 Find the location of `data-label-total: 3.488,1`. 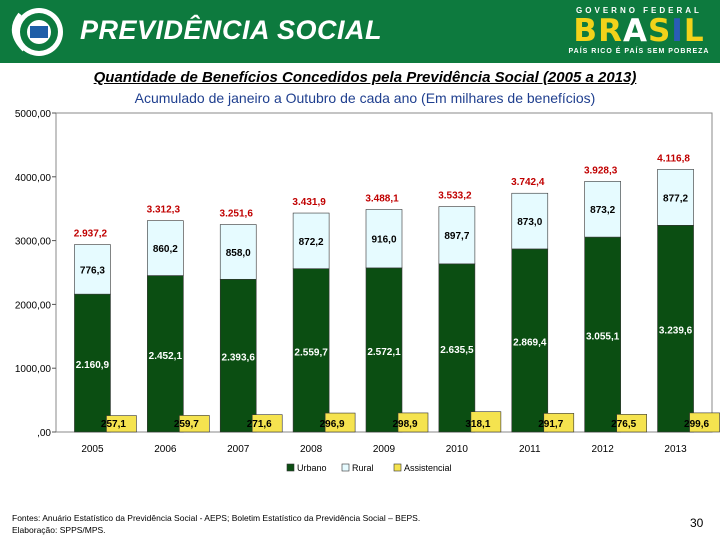

data-label-total: 3.488,1 is located at coordinates (382, 198).